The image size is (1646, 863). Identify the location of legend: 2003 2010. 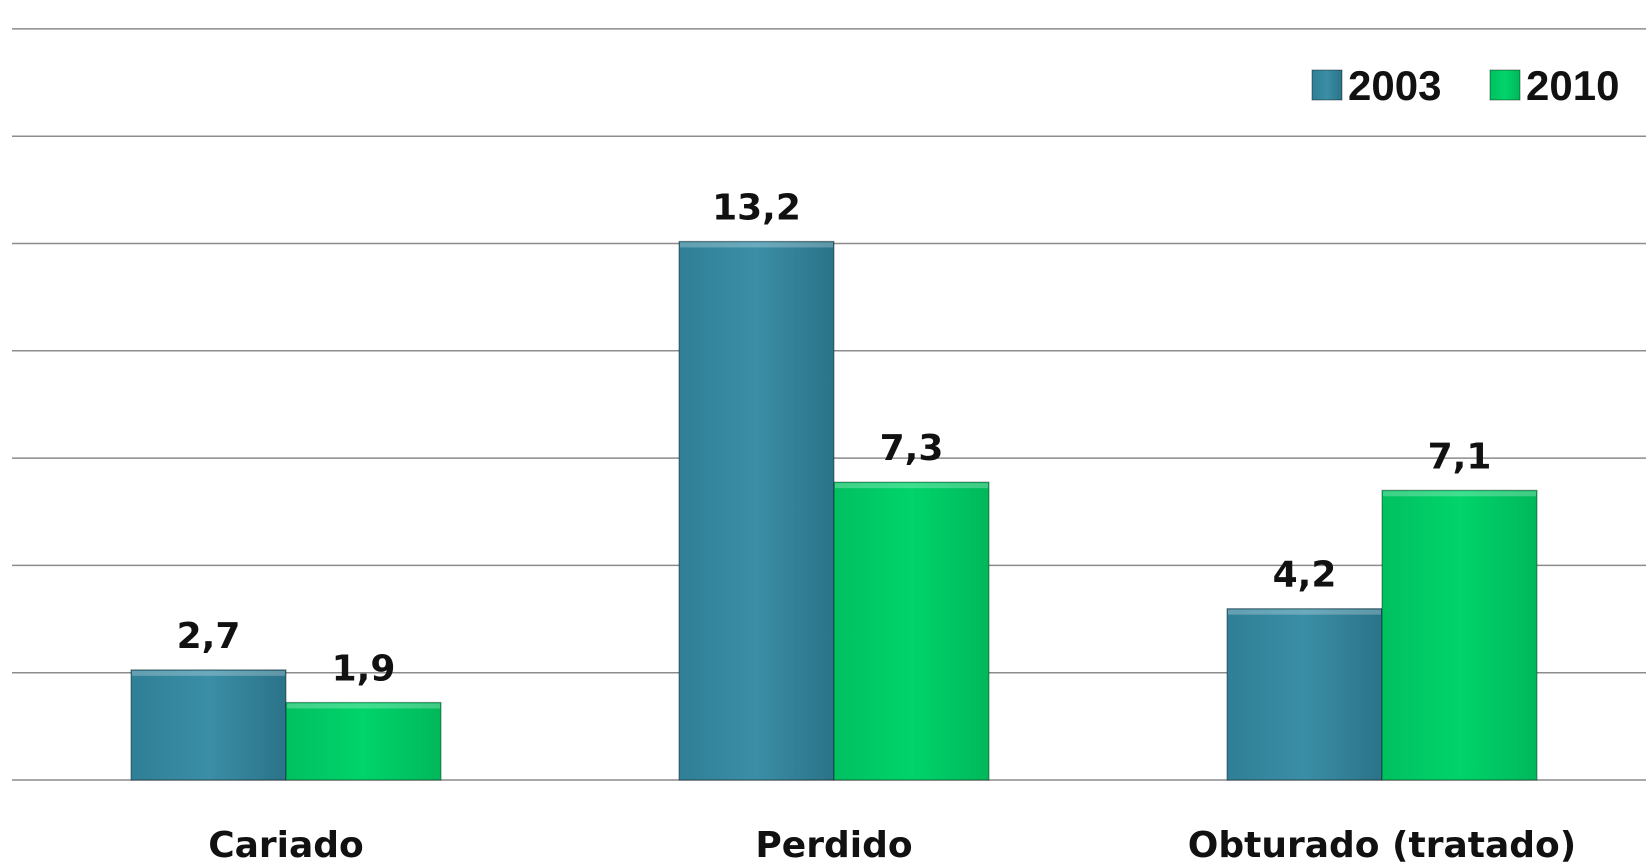
(1465, 85).